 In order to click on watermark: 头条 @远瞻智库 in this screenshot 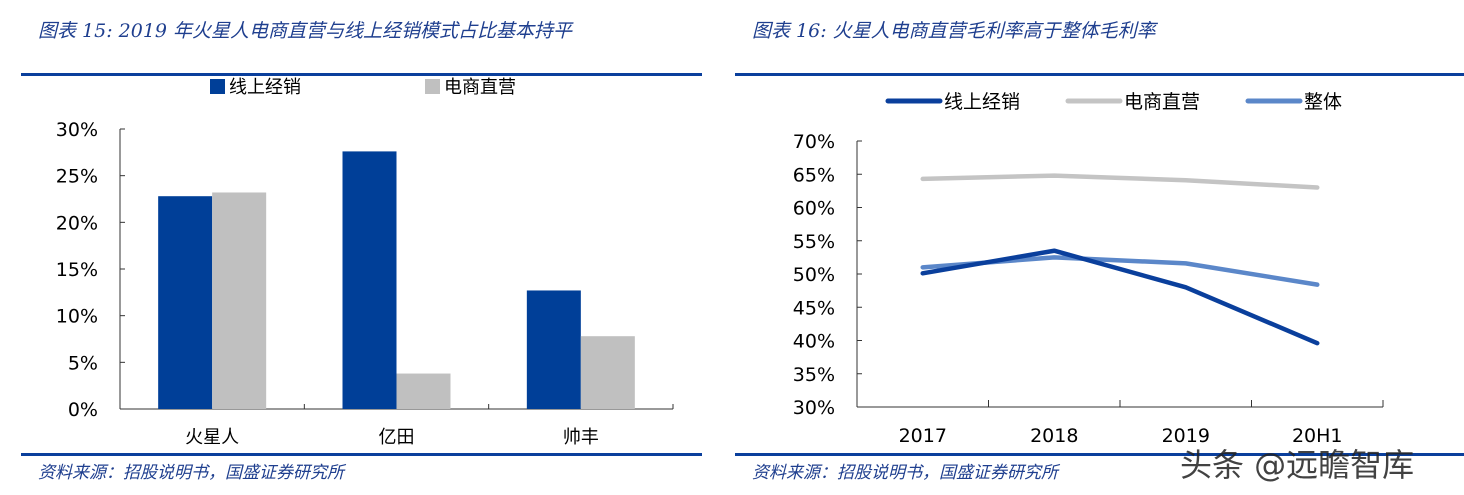, I will do `click(1297, 465)`.